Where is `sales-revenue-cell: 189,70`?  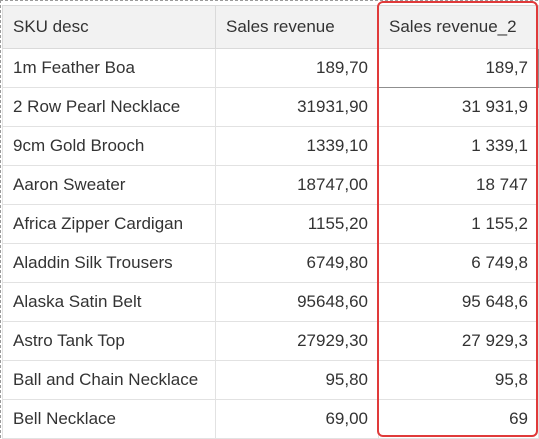
sales-revenue-cell: 189,70 is located at coordinates (297, 68).